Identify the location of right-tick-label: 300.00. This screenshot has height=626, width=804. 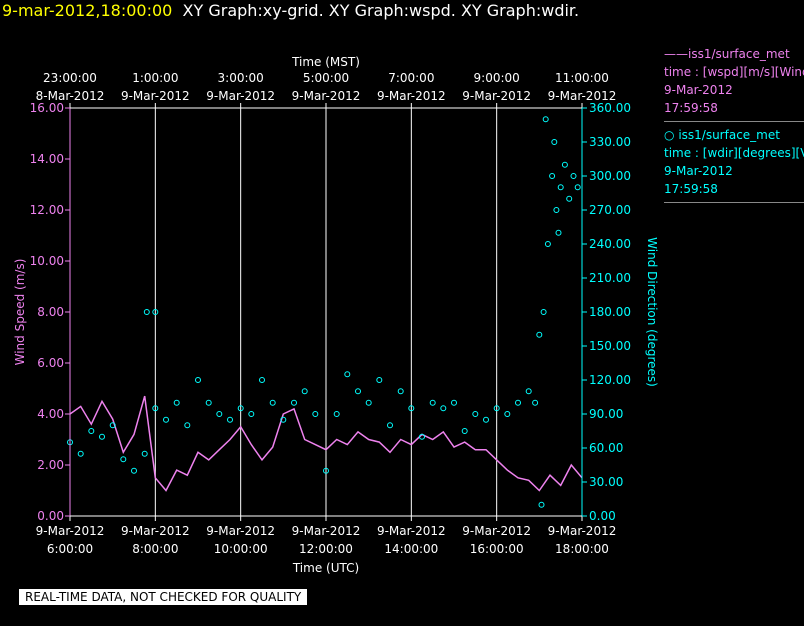
(610, 176).